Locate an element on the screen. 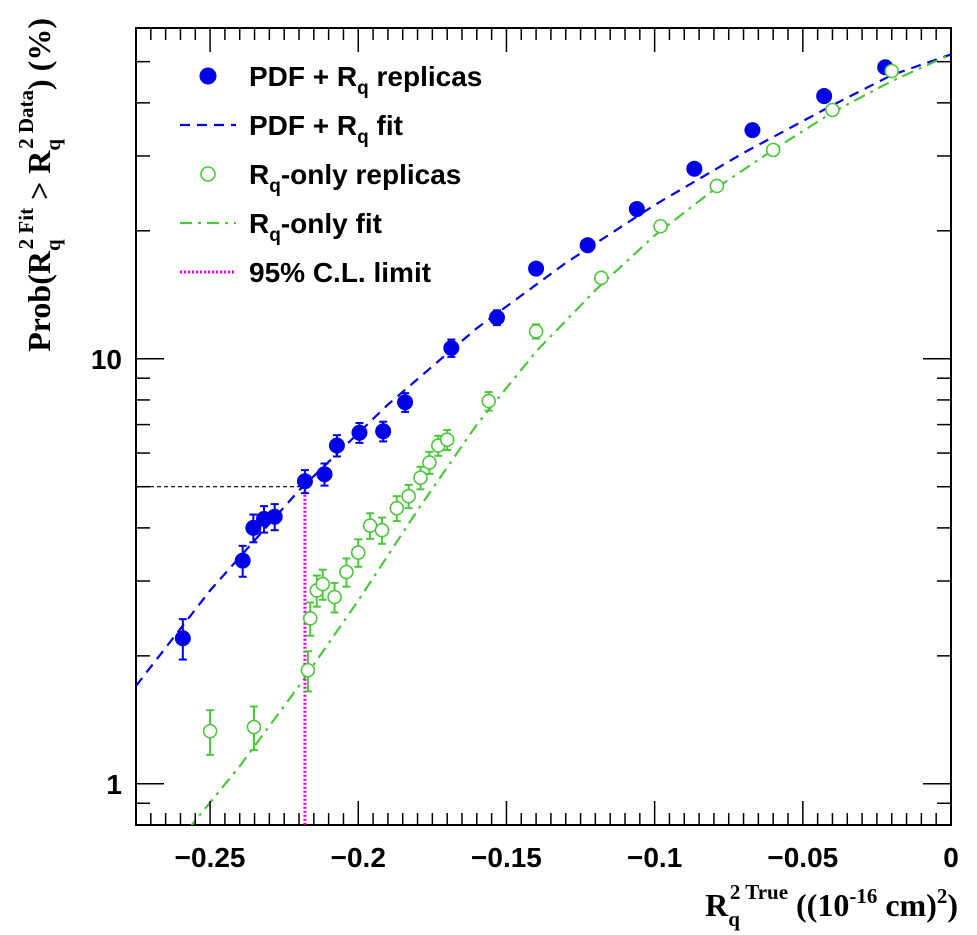 The width and height of the screenshot is (977, 935). legend-label-tail: replicas is located at coordinates (426, 76).